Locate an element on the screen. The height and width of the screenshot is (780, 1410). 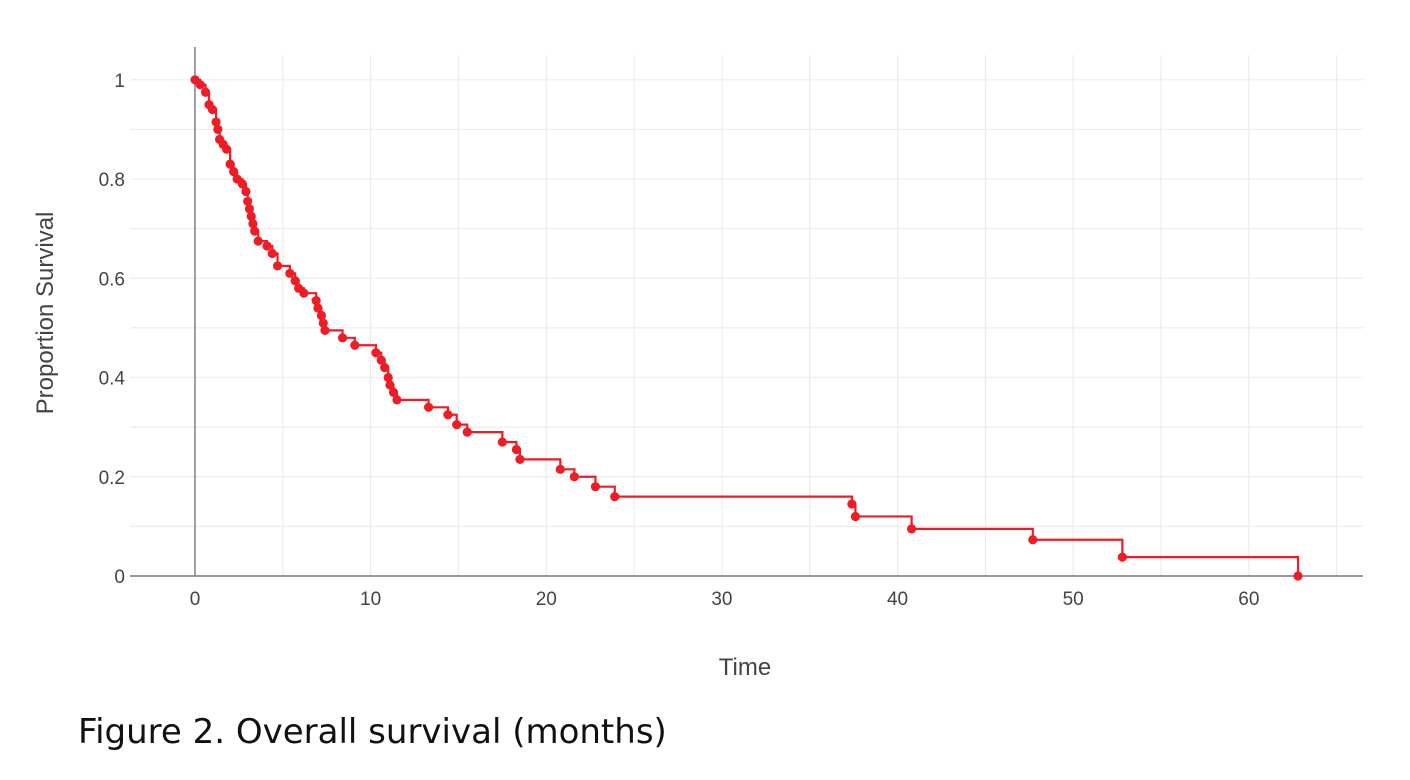
y-tick-label: 1 is located at coordinates (119, 81).